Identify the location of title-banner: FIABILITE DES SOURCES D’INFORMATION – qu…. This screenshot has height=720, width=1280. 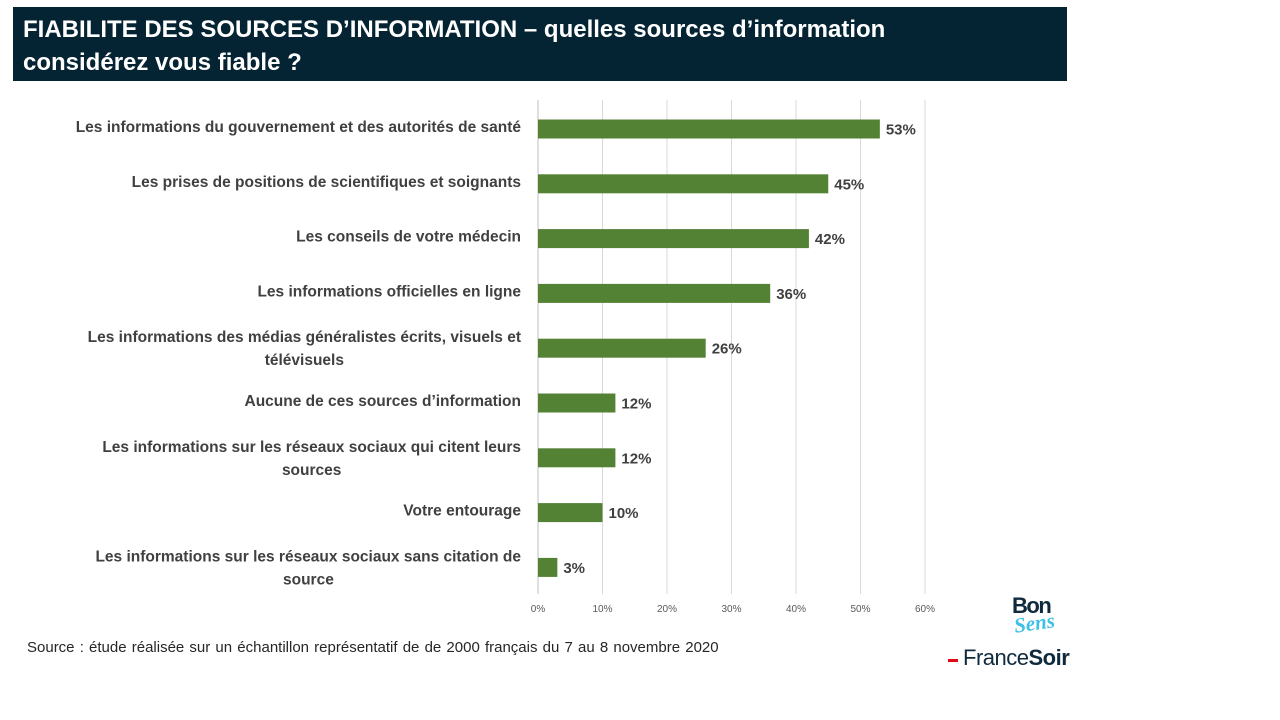
(540, 44).